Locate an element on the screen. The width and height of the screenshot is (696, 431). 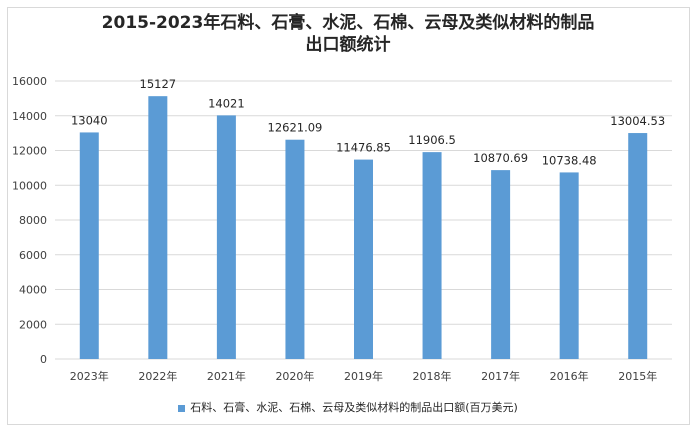
y-tick-label: 8000 is located at coordinates (33, 220).